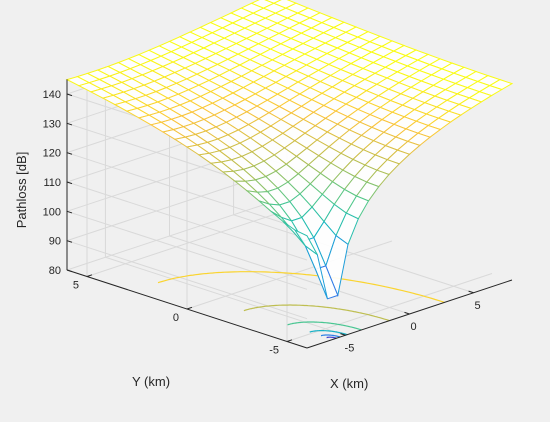 This screenshot has height=422, width=550. Describe the element at coordinates (52, 124) in the screenshot. I see `z-tick-label: 130` at that location.